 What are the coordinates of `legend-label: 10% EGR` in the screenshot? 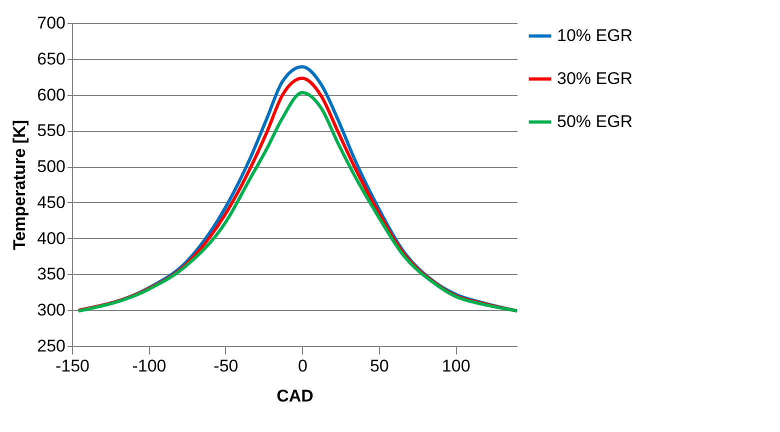 It's located at (595, 35).